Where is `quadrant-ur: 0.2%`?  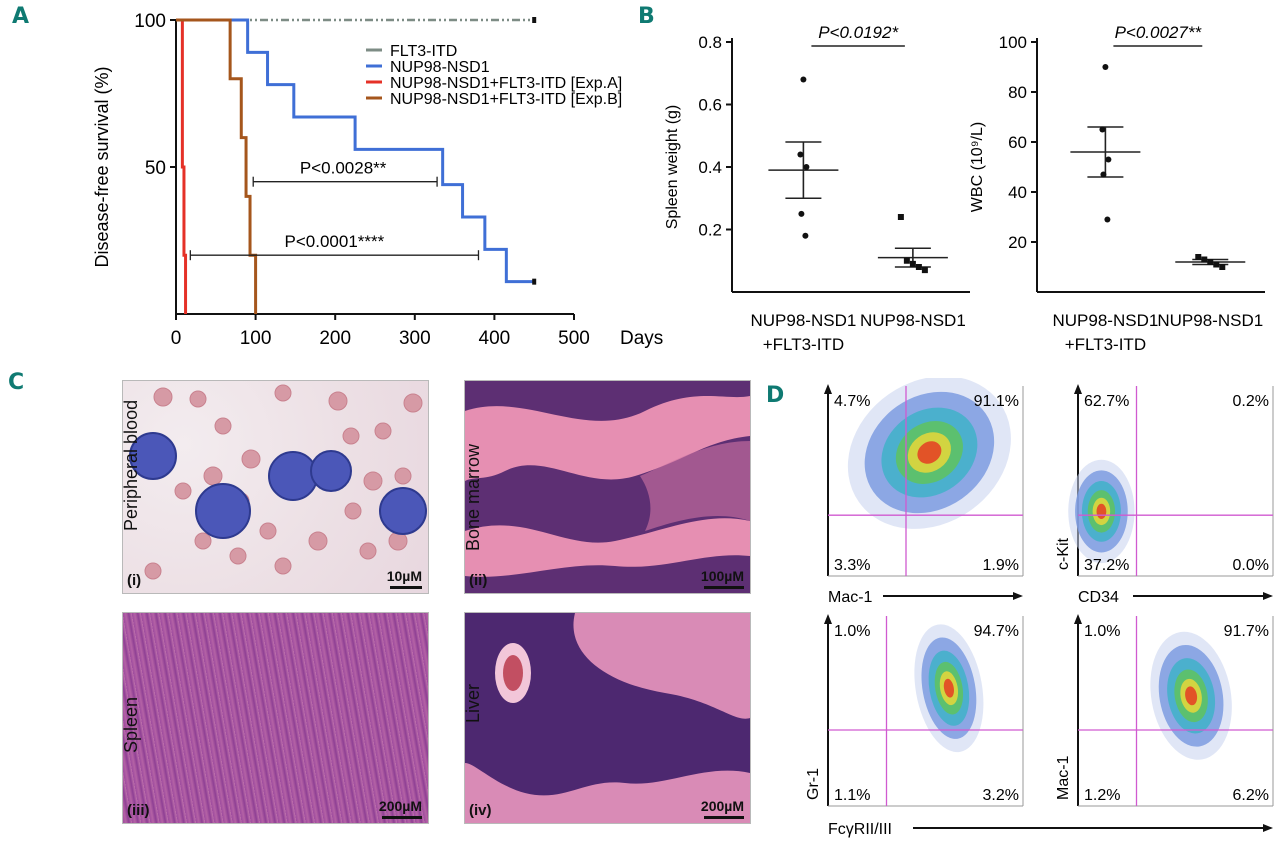 quadrant-ur: 0.2% is located at coordinates (1251, 401).